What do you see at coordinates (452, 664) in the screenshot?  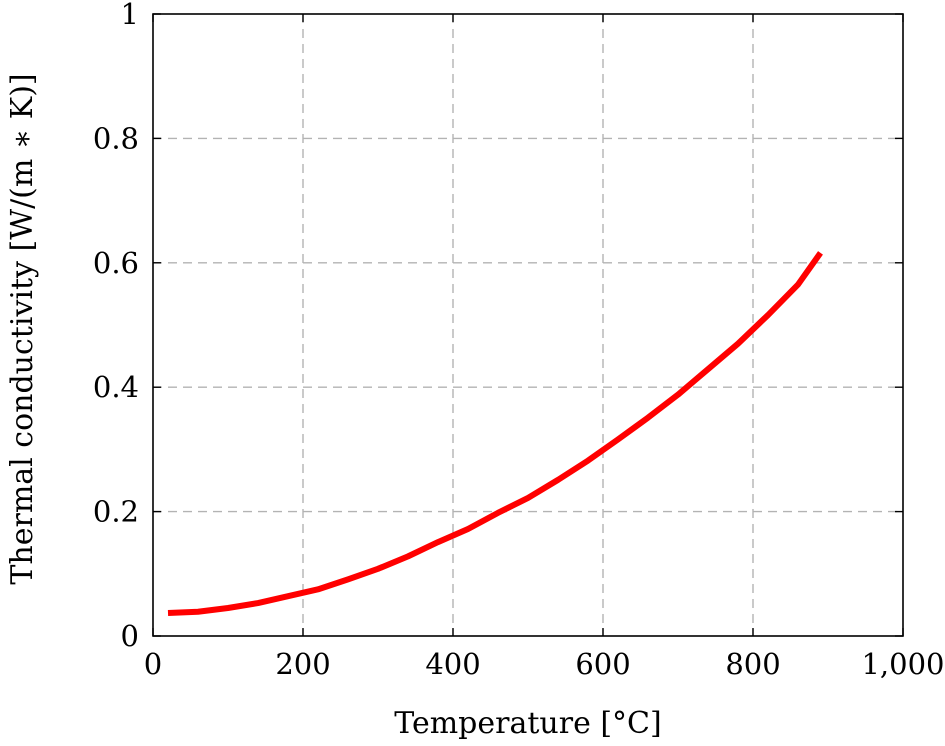 I see `x-tick-label: 400` at bounding box center [452, 664].